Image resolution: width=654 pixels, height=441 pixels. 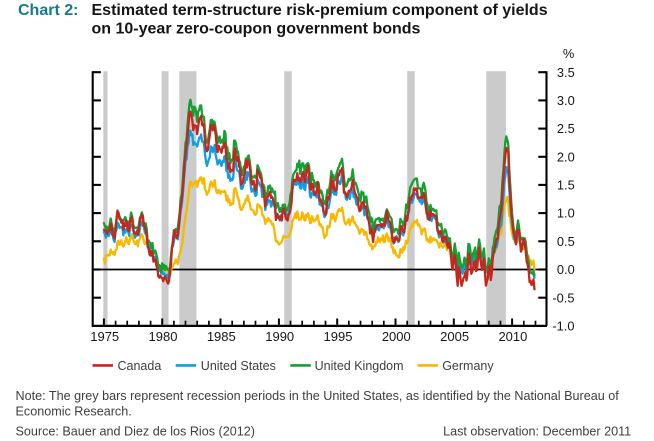 What do you see at coordinates (74, 412) in the screenshot?
I see `svg-text: Economic Research.` at bounding box center [74, 412].